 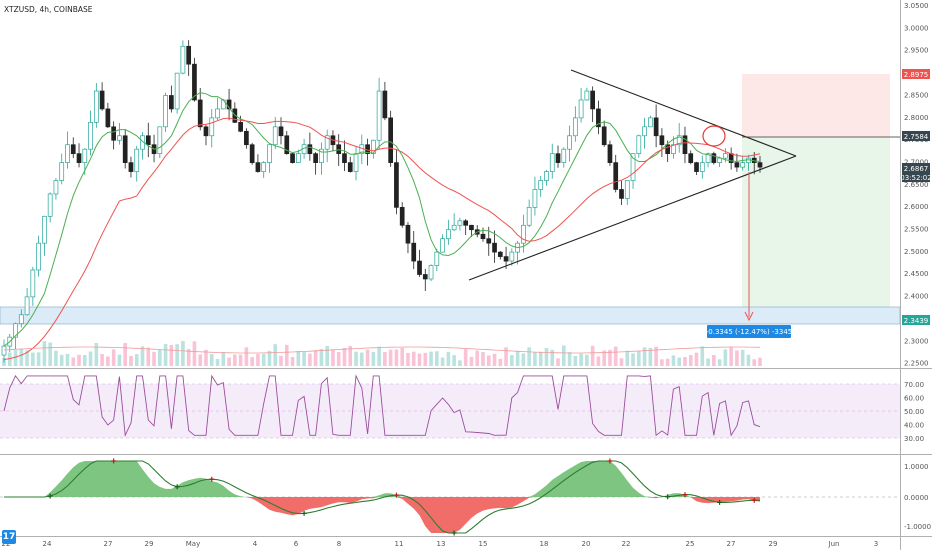 I want to click on osc-tick-label: -1.0000, so click(x=917, y=527).